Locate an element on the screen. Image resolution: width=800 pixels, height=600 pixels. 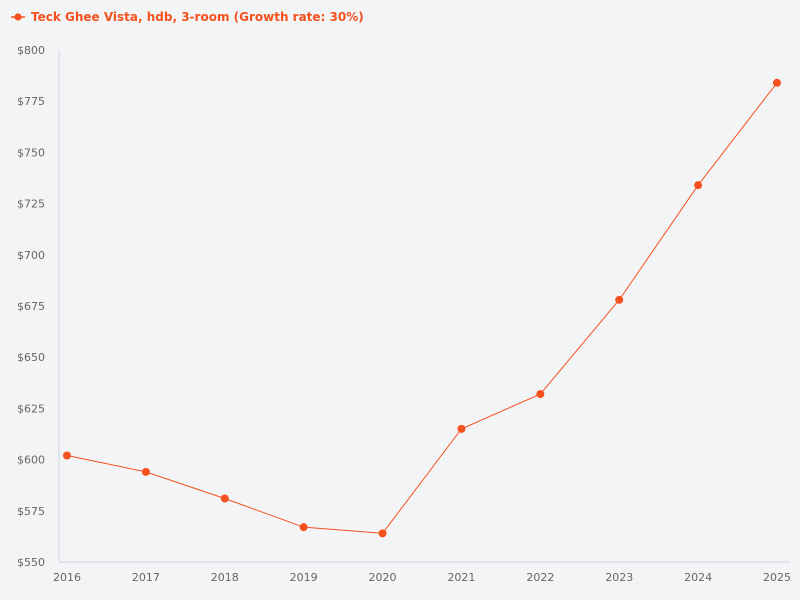
x-tick-label: 2022 is located at coordinates (540, 577).